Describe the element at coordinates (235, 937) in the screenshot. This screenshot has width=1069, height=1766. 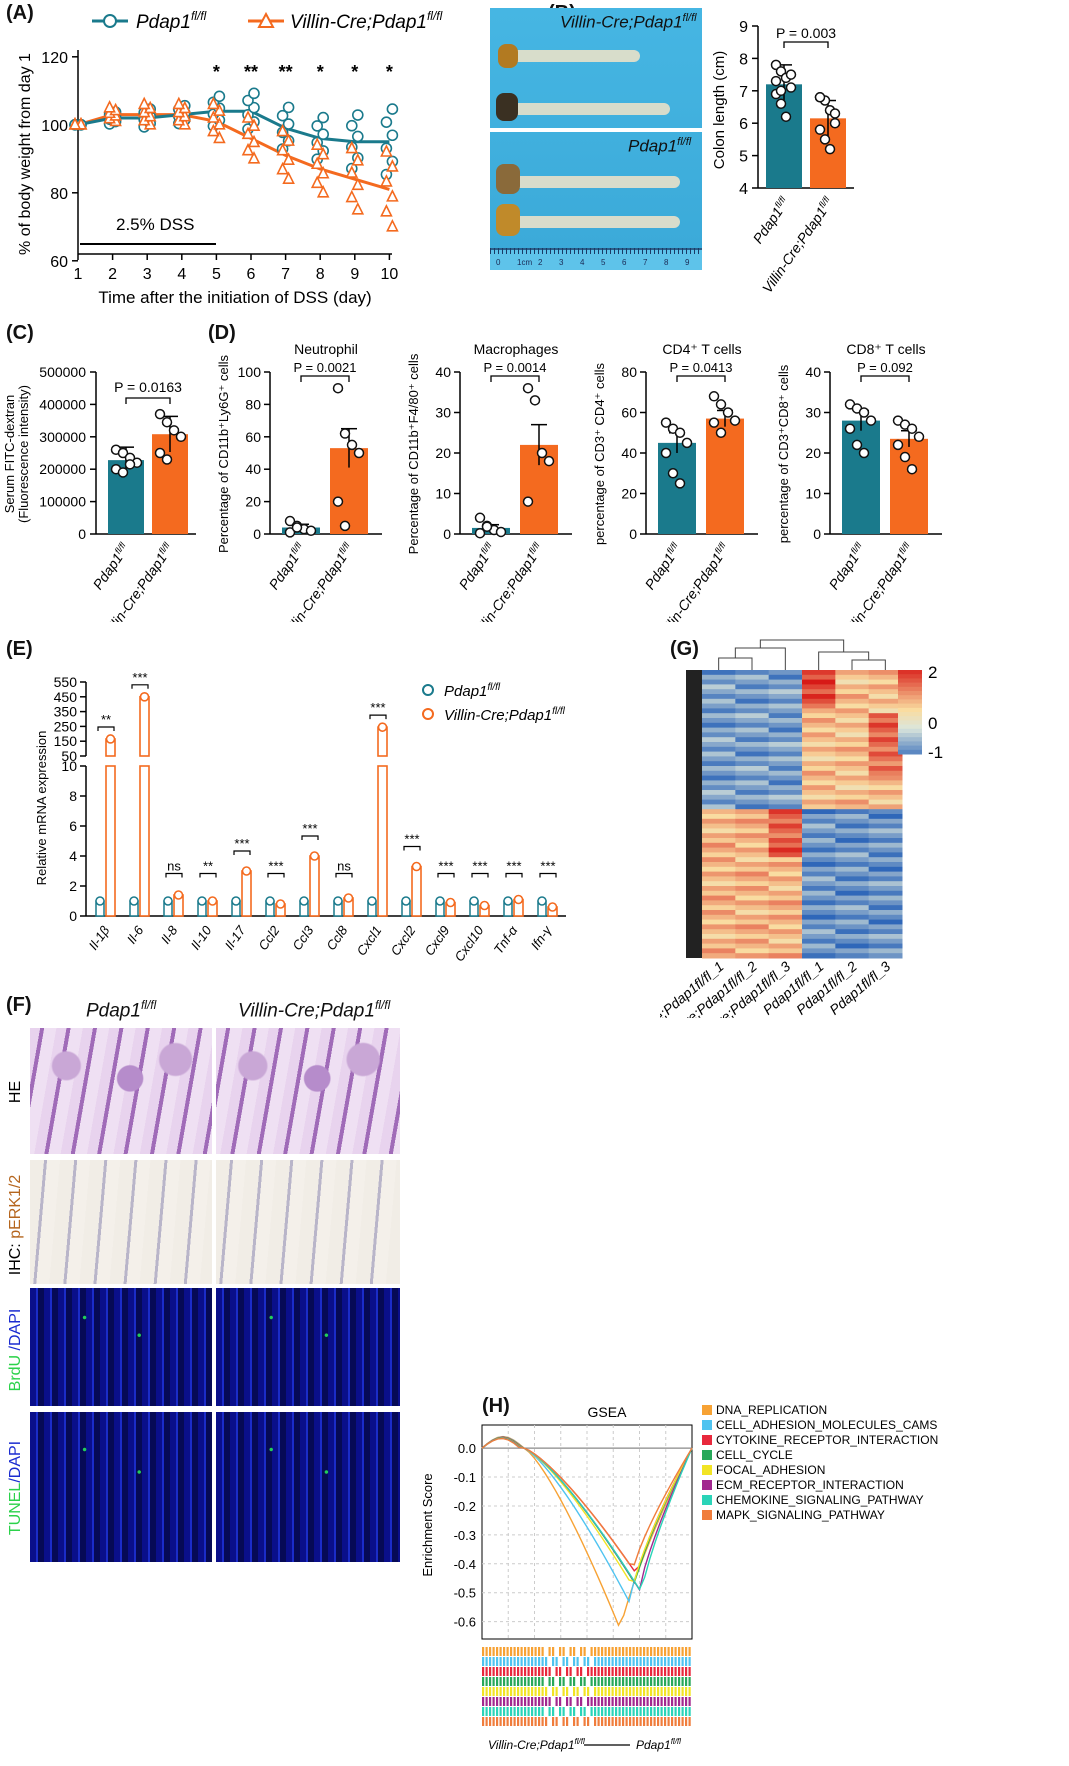
I see `e-gene-label: Il-17` at that location.